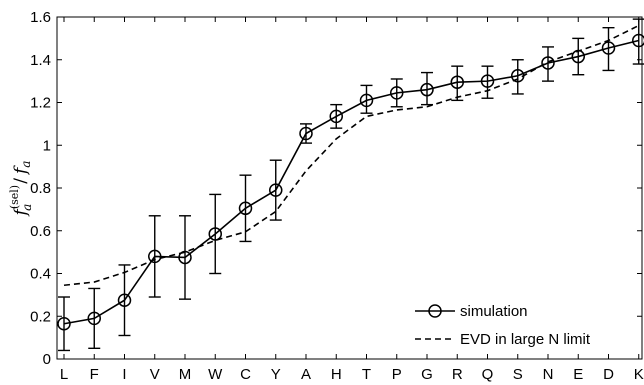 This screenshot has height=385, width=644. I want to click on y-axis-label-part: (sel), so click(14, 197).